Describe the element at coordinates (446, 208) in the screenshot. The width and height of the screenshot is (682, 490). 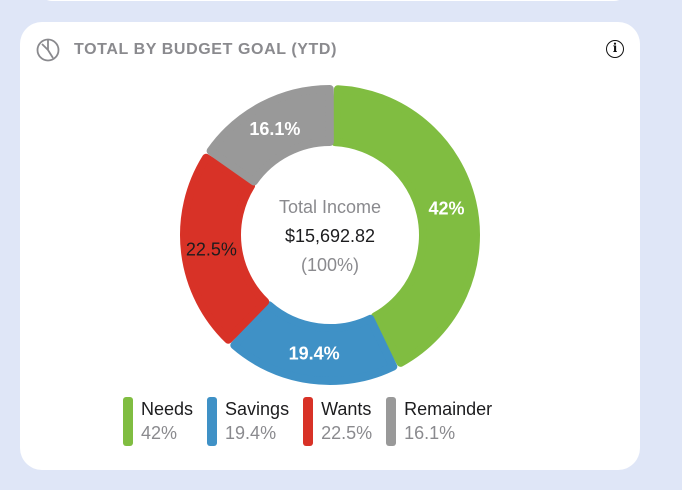
I see `segment-label-needs: 42%` at that location.